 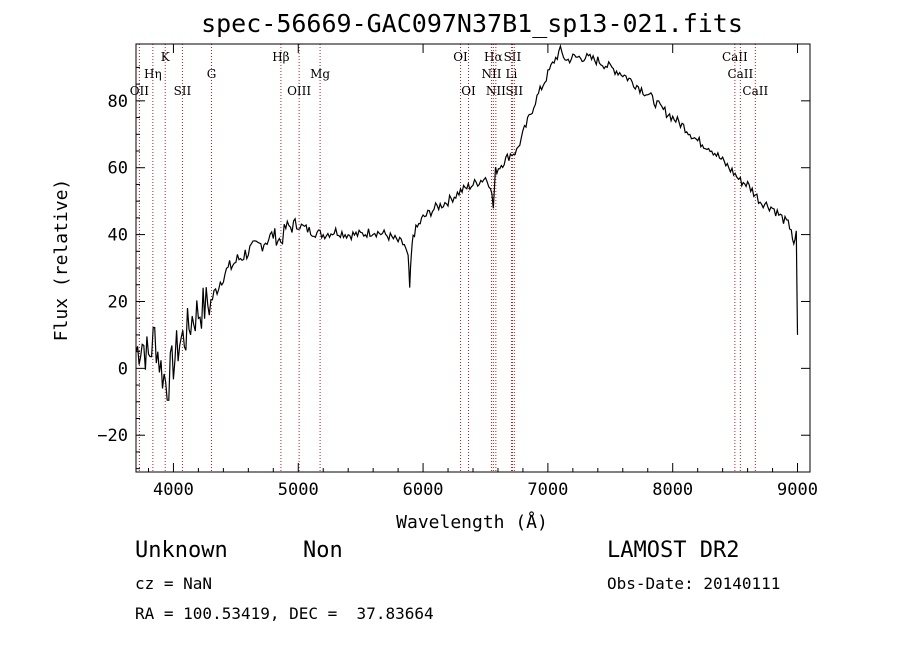 I want to click on x-axis-label: Wavelength (Å), so click(x=472, y=522).